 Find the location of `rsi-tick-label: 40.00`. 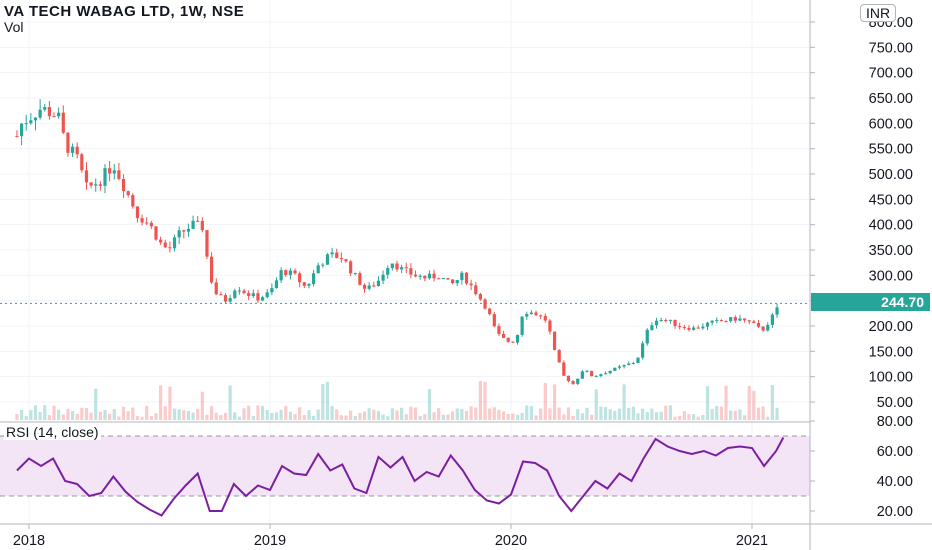

rsi-tick-label: 40.00 is located at coordinates (895, 482).